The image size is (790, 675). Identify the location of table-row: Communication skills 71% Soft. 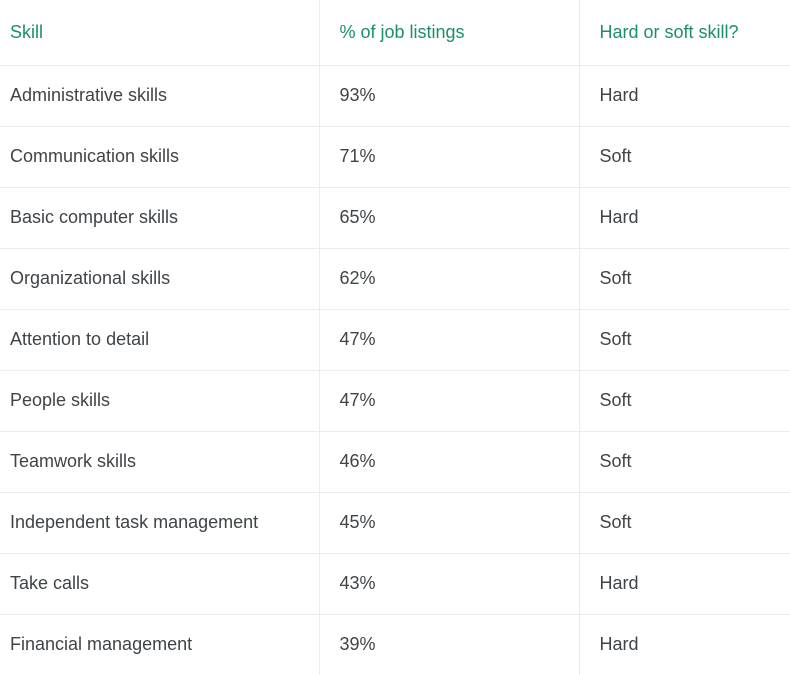
(395, 157).